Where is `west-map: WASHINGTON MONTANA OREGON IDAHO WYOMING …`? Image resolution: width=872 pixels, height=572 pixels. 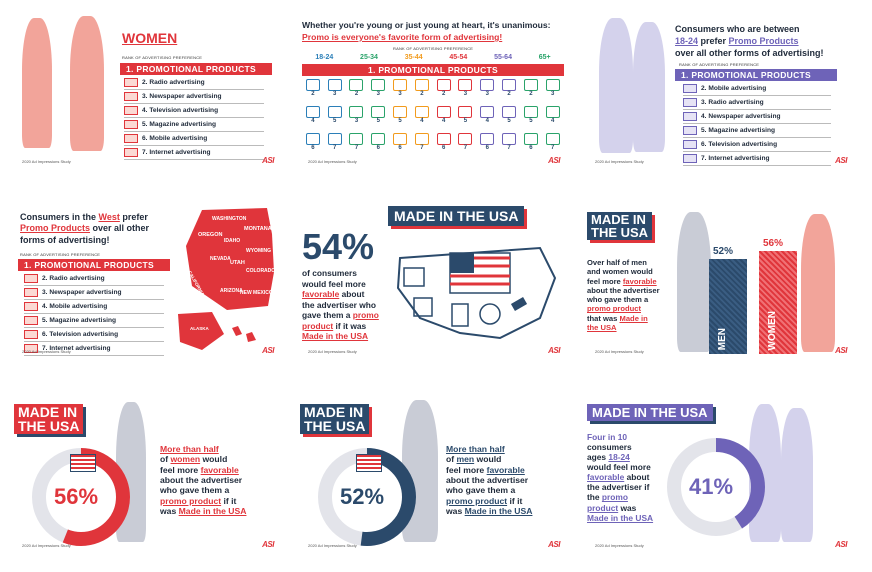 west-map: WASHINGTON MONTANA OREGON IDAHO WYOMING … is located at coordinates (227, 277).